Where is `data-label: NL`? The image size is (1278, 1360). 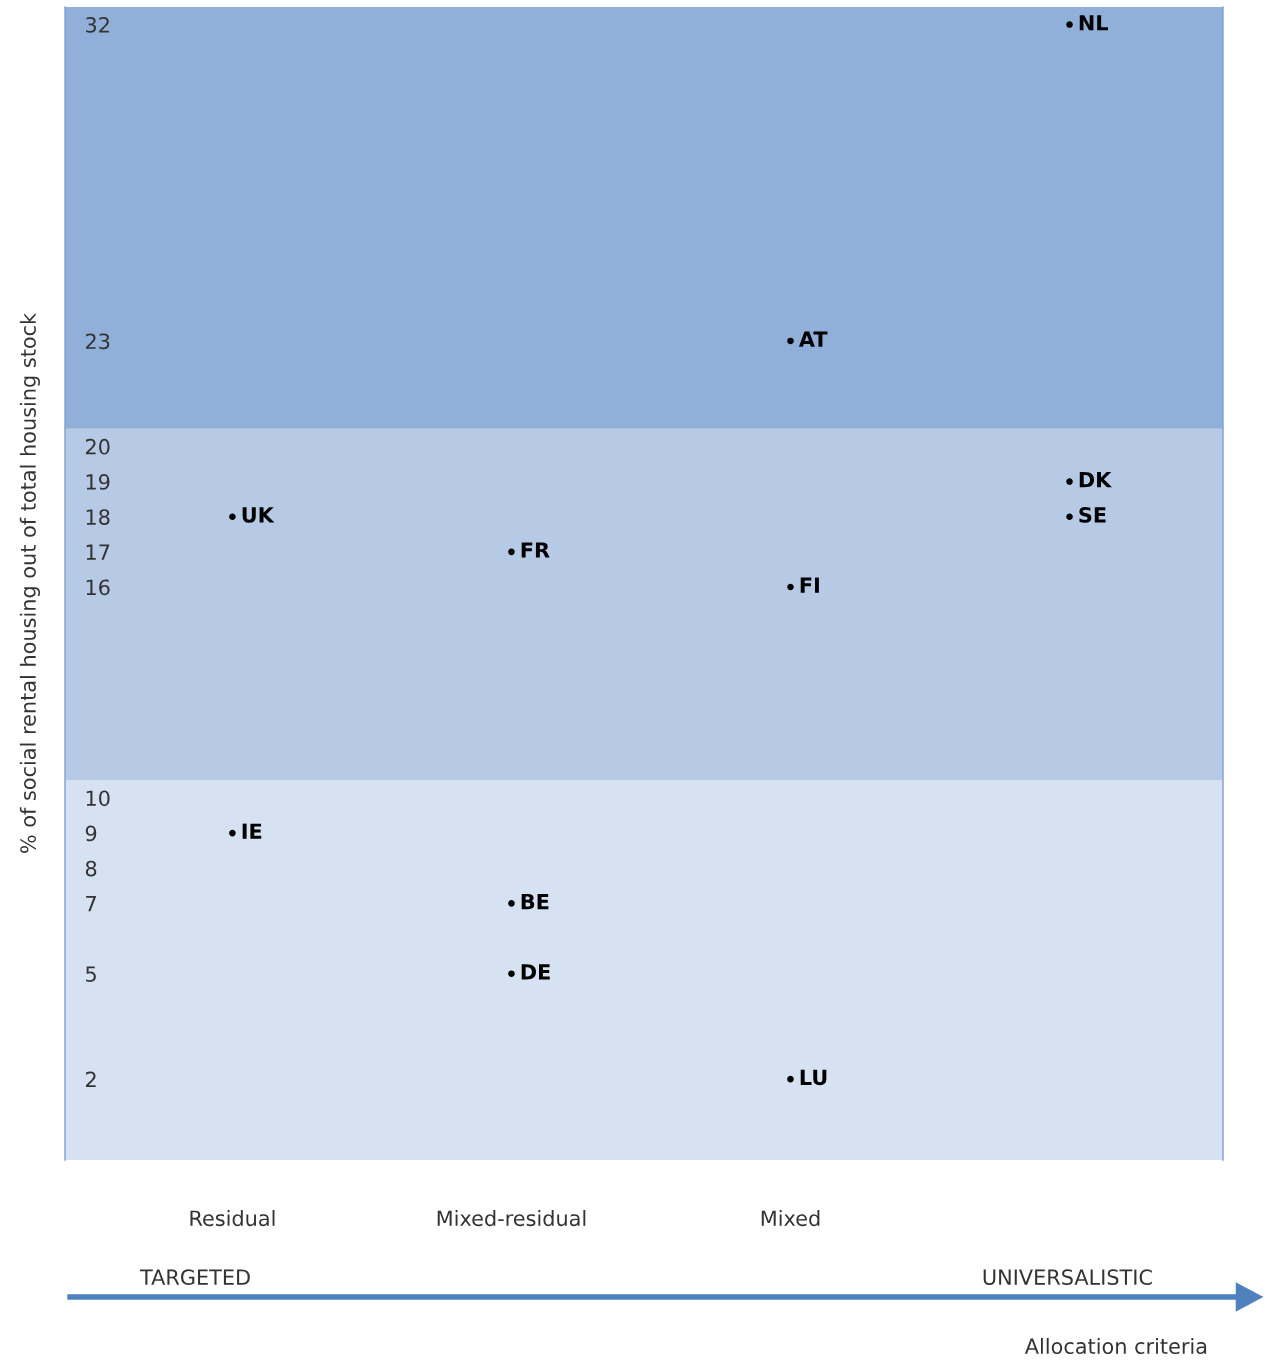
data-label: NL is located at coordinates (1093, 23).